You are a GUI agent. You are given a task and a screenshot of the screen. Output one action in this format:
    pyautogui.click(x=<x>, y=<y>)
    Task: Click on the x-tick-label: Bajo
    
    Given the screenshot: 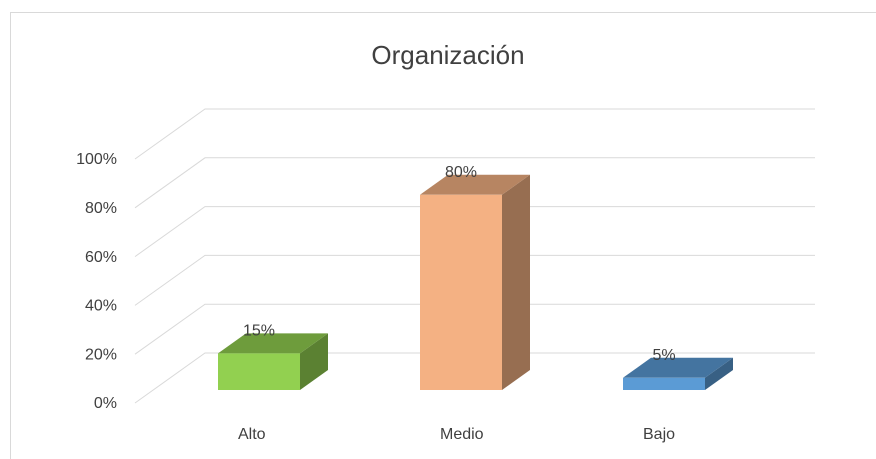 What is the action you would take?
    pyautogui.click(x=659, y=434)
    